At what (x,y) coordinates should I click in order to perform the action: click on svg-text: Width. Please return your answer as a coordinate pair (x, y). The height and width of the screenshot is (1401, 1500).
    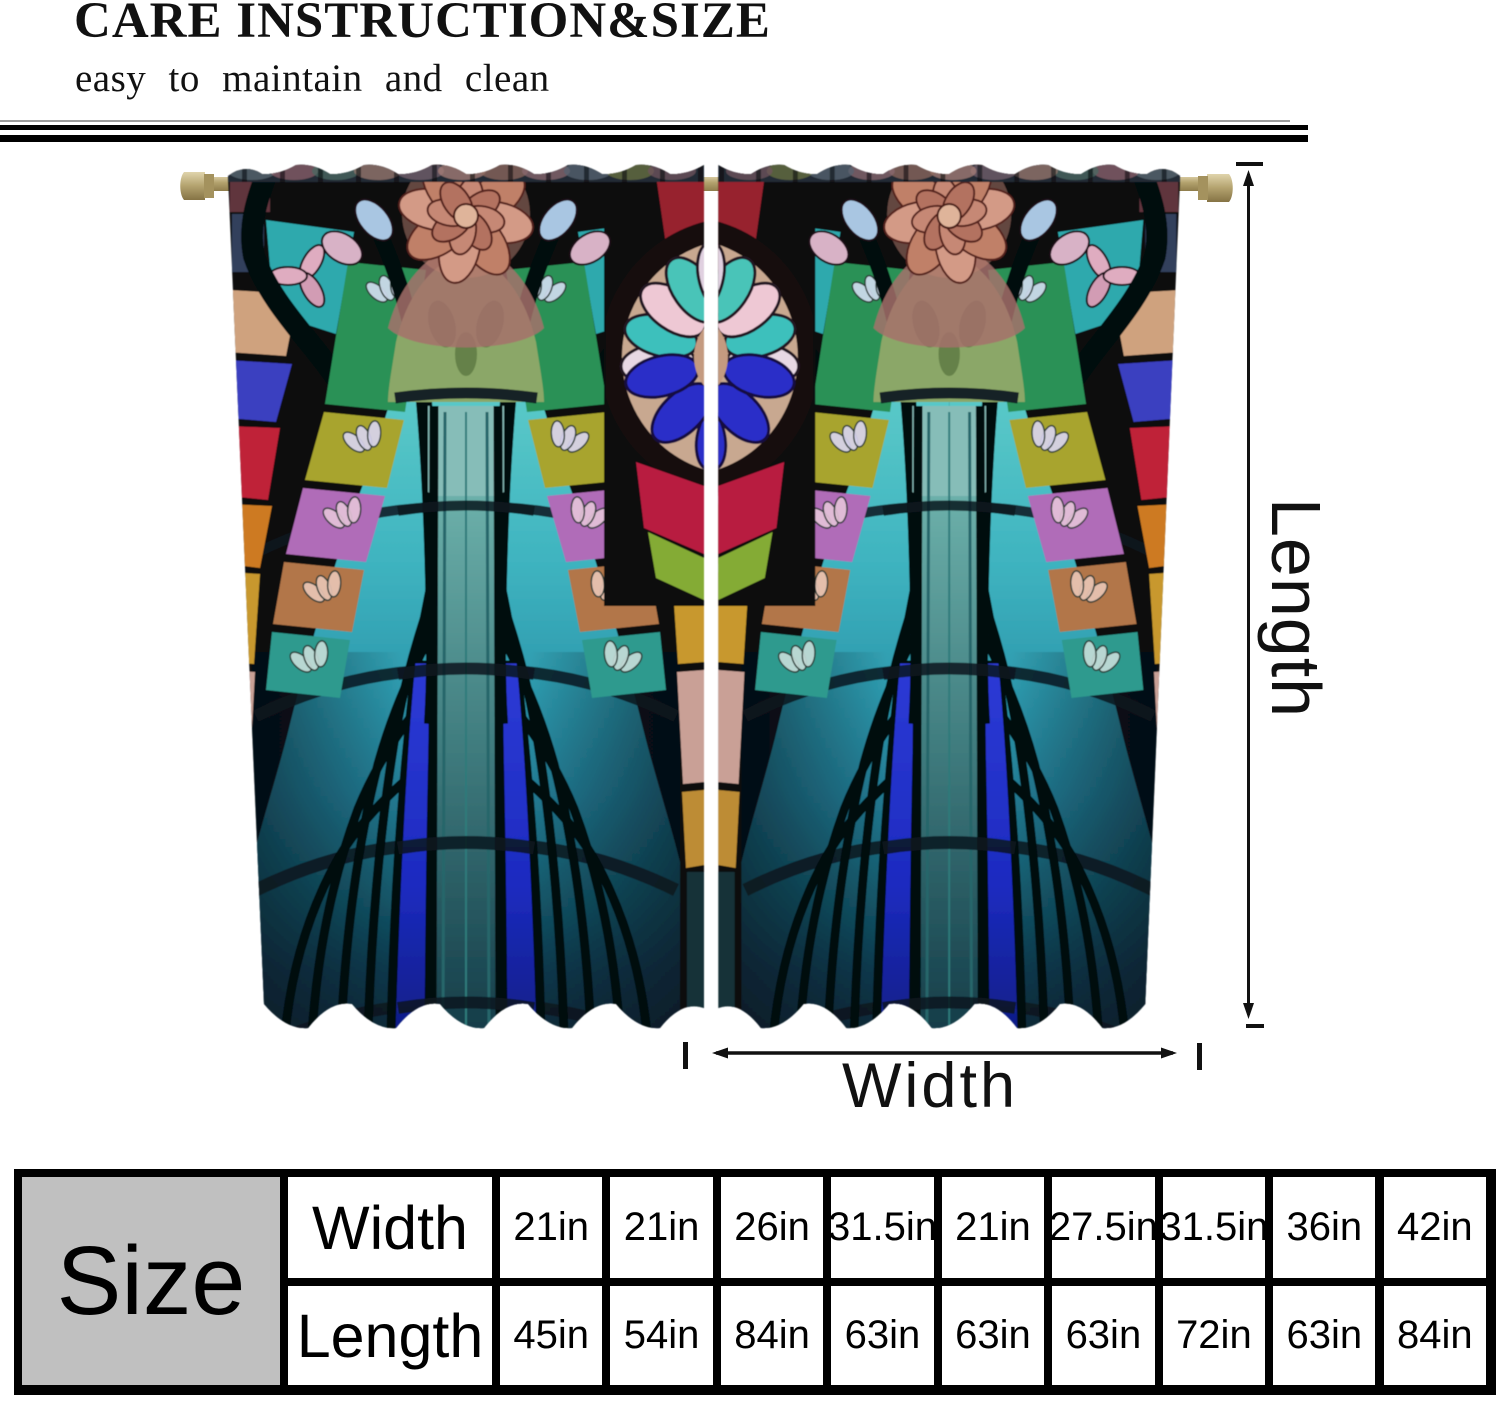
    Looking at the image, I should click on (930, 1086).